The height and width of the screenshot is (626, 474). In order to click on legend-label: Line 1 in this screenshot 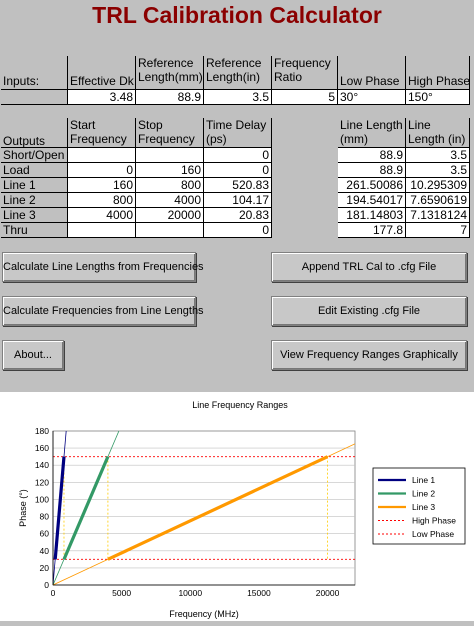, I will do `click(423, 480)`.